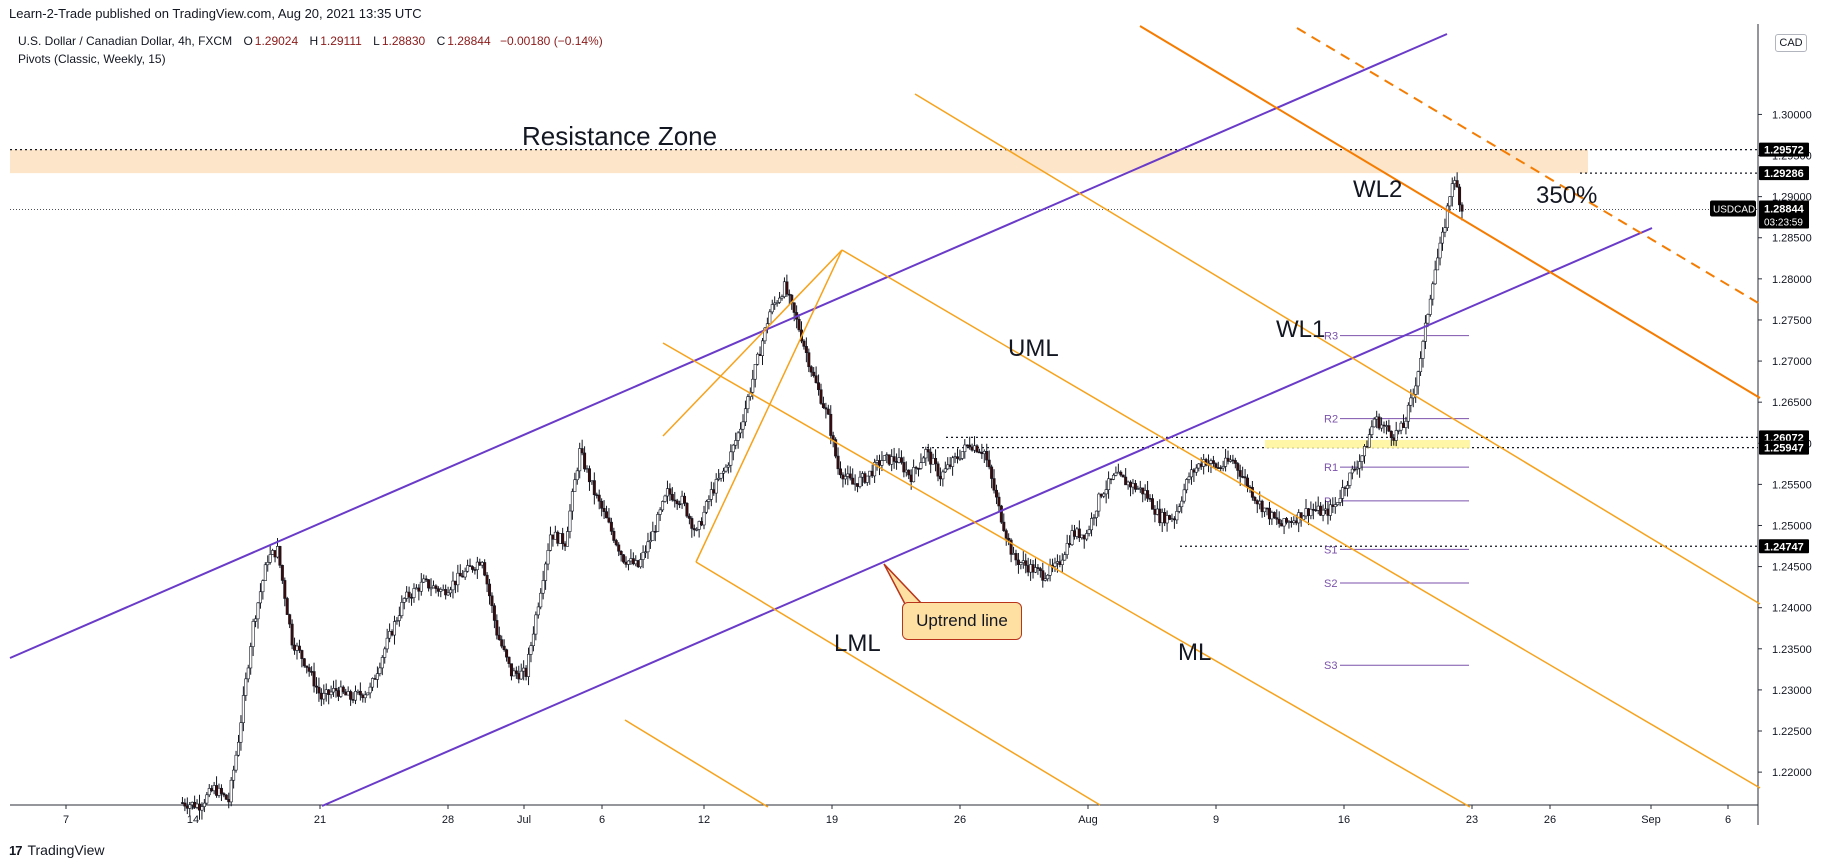 The width and height of the screenshot is (1834, 868). What do you see at coordinates (92, 59) in the screenshot?
I see `indicator-legend: Pivots (Classic, Weekly, 15)` at bounding box center [92, 59].